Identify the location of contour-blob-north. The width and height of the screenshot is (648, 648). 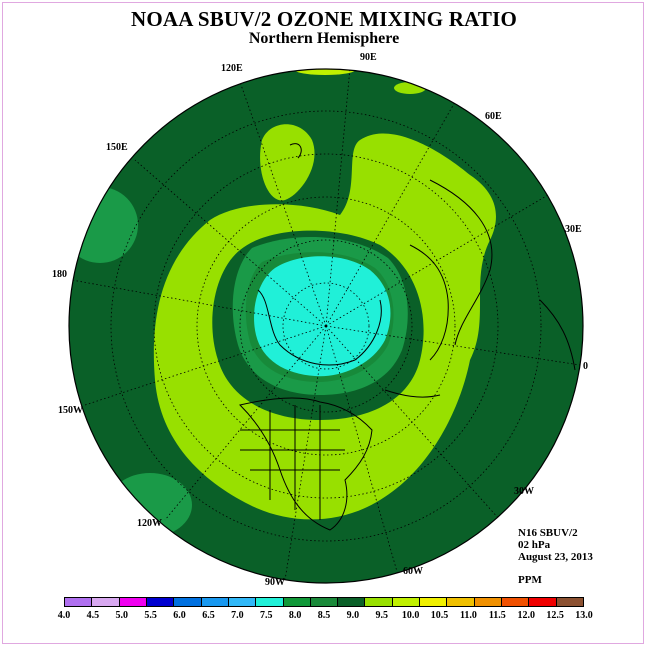
(410, 88).